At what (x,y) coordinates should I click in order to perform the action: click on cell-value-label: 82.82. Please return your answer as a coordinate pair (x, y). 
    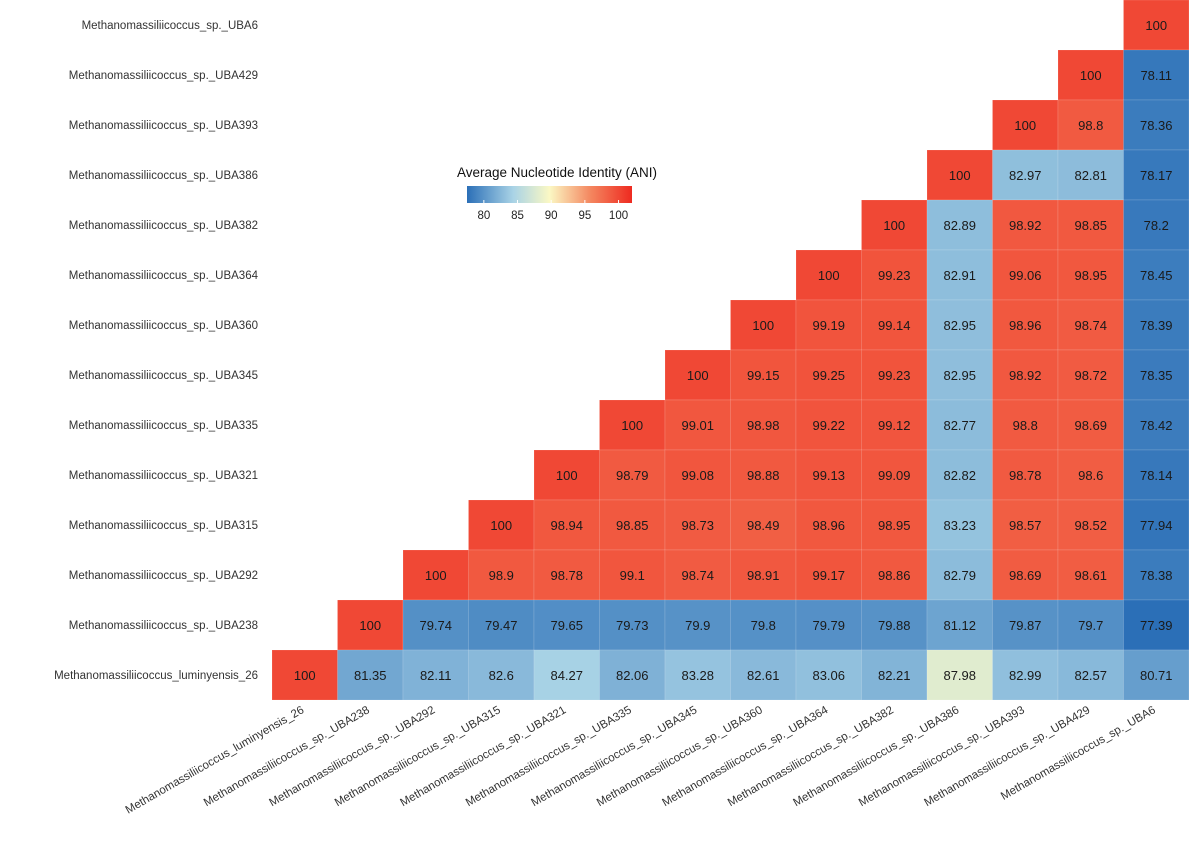
    Looking at the image, I should click on (959, 475).